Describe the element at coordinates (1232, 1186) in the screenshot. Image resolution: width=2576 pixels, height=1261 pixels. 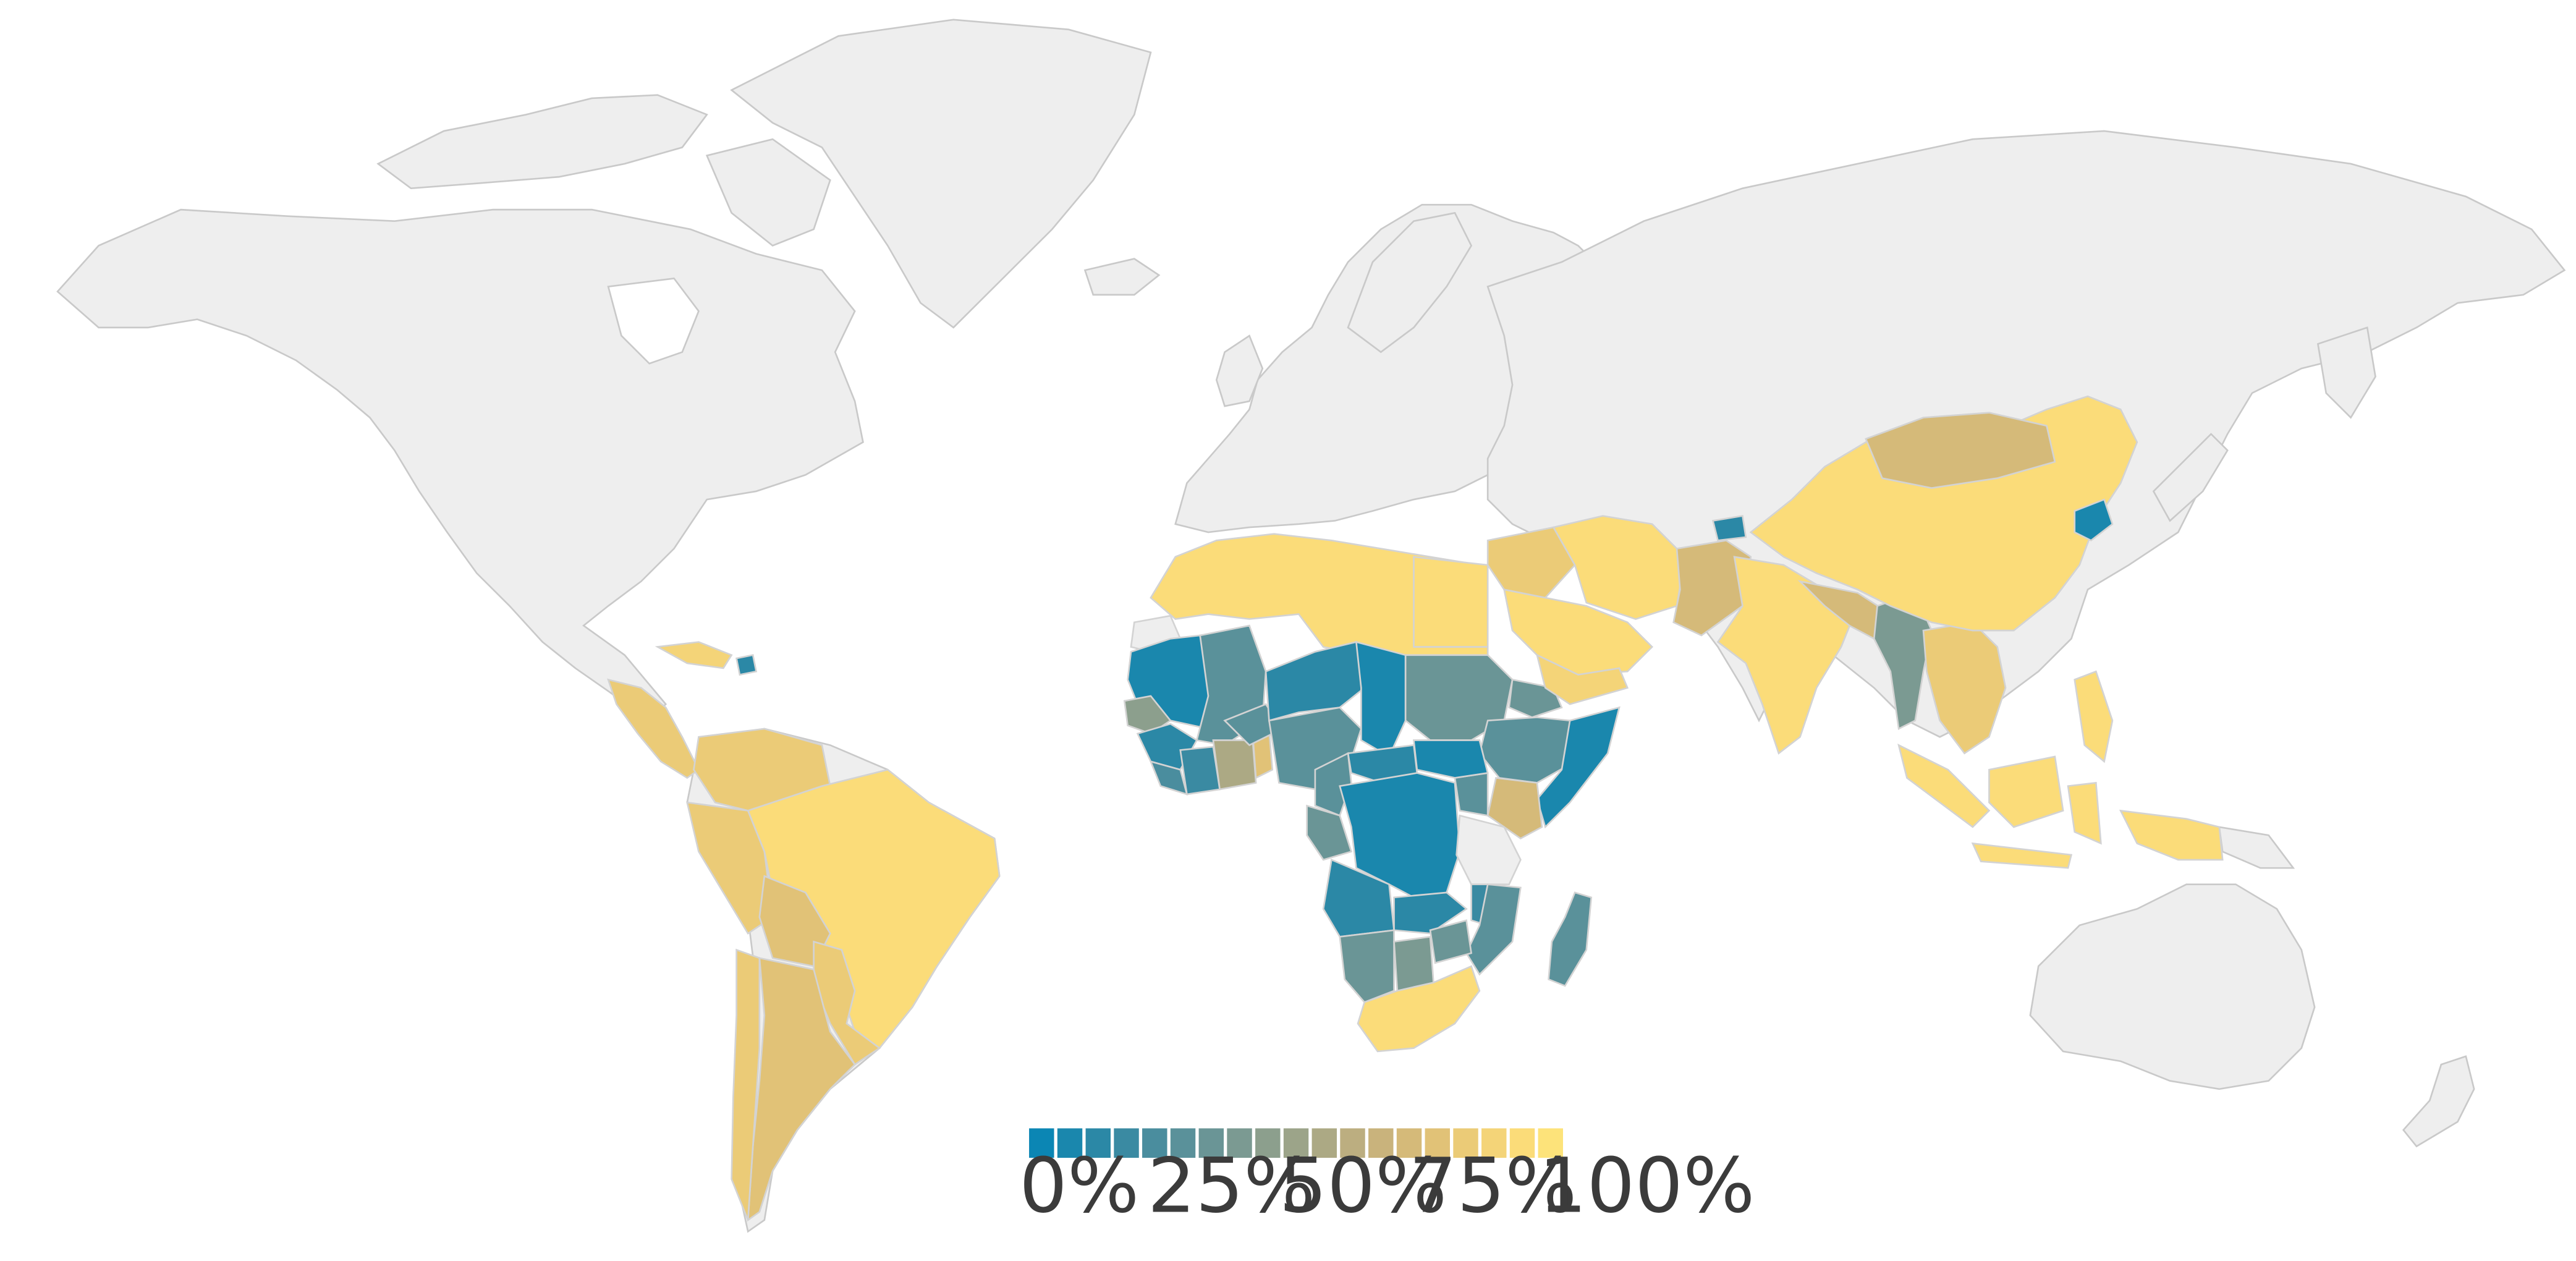
I see `legend-label-25: 25%` at that location.